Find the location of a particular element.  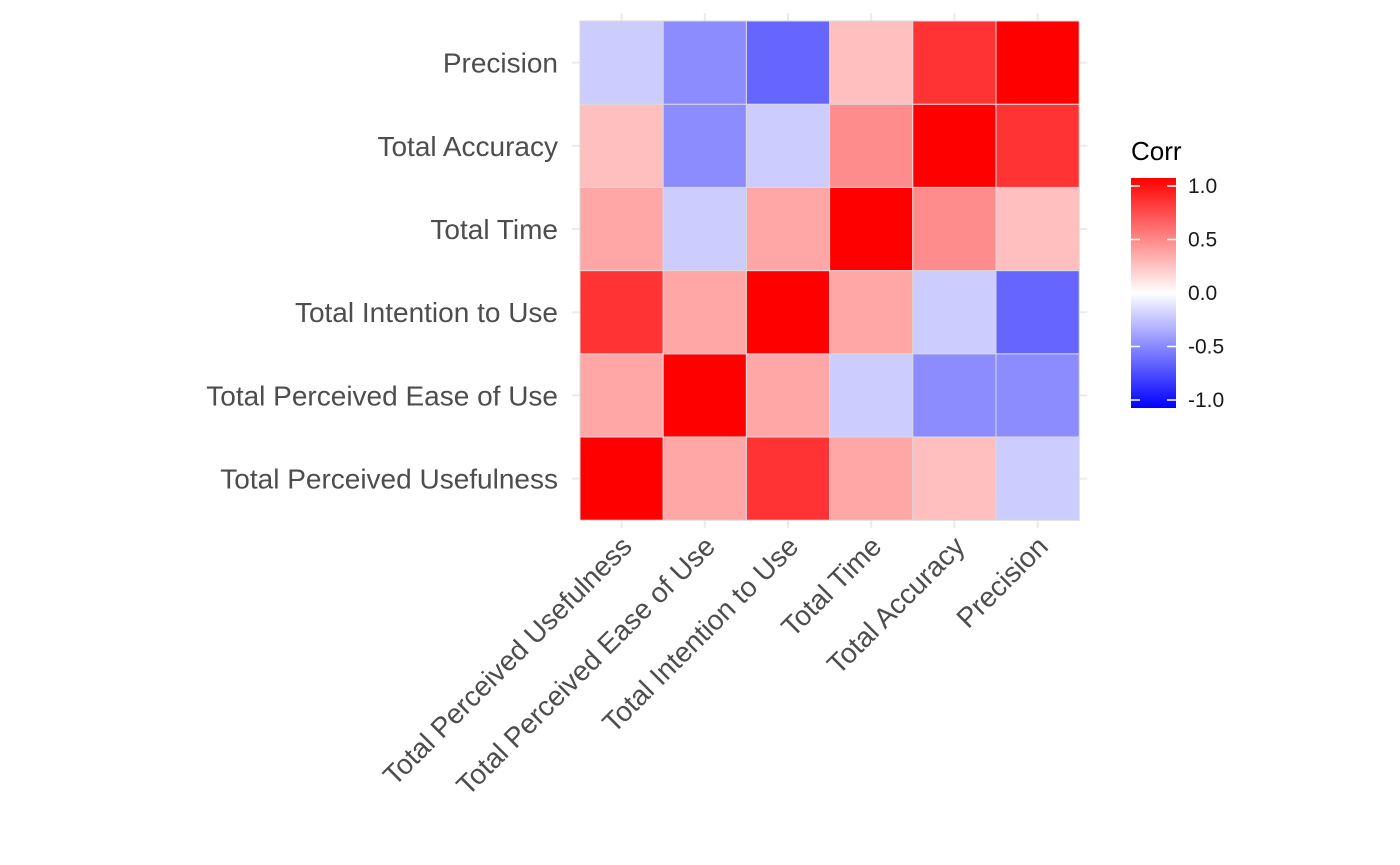

y-axis-tick-label: Total Perceived Usefulness is located at coordinates (389, 479).